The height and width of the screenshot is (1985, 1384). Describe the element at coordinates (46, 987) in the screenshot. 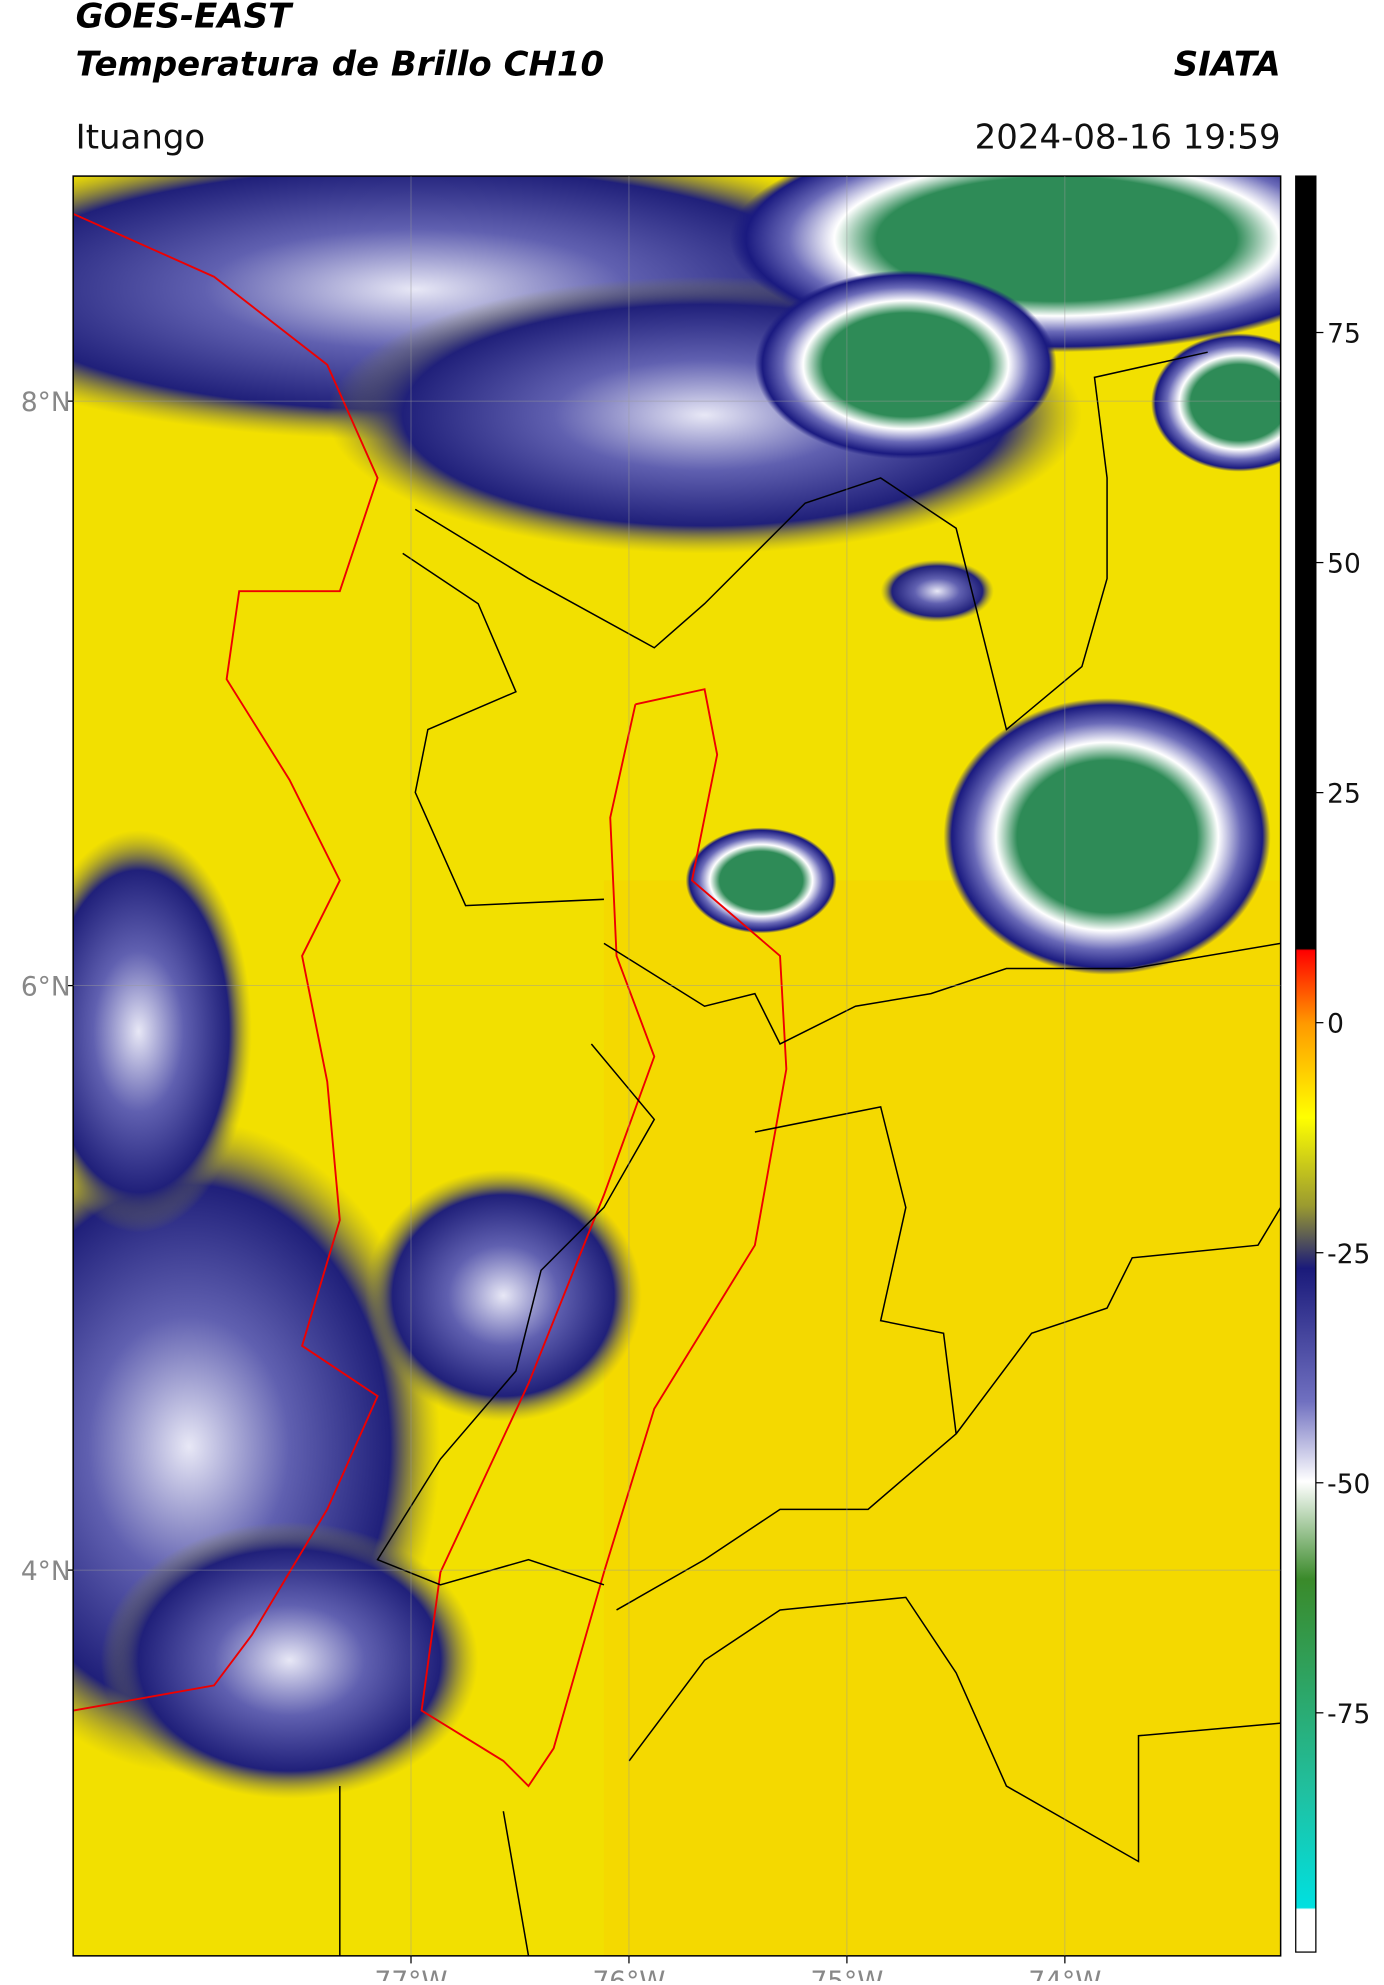

I see `y-tick-label: 6°N` at that location.